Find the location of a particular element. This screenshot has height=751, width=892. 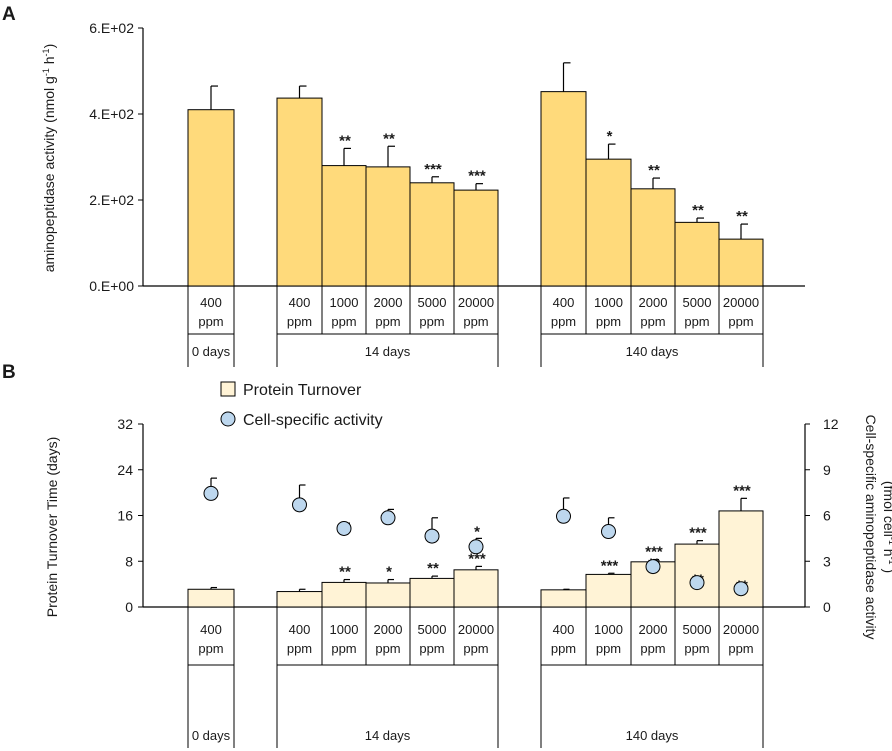

panel-a-ylabel-part: aminopeptidase activity (nmol g is located at coordinates (49, 174).